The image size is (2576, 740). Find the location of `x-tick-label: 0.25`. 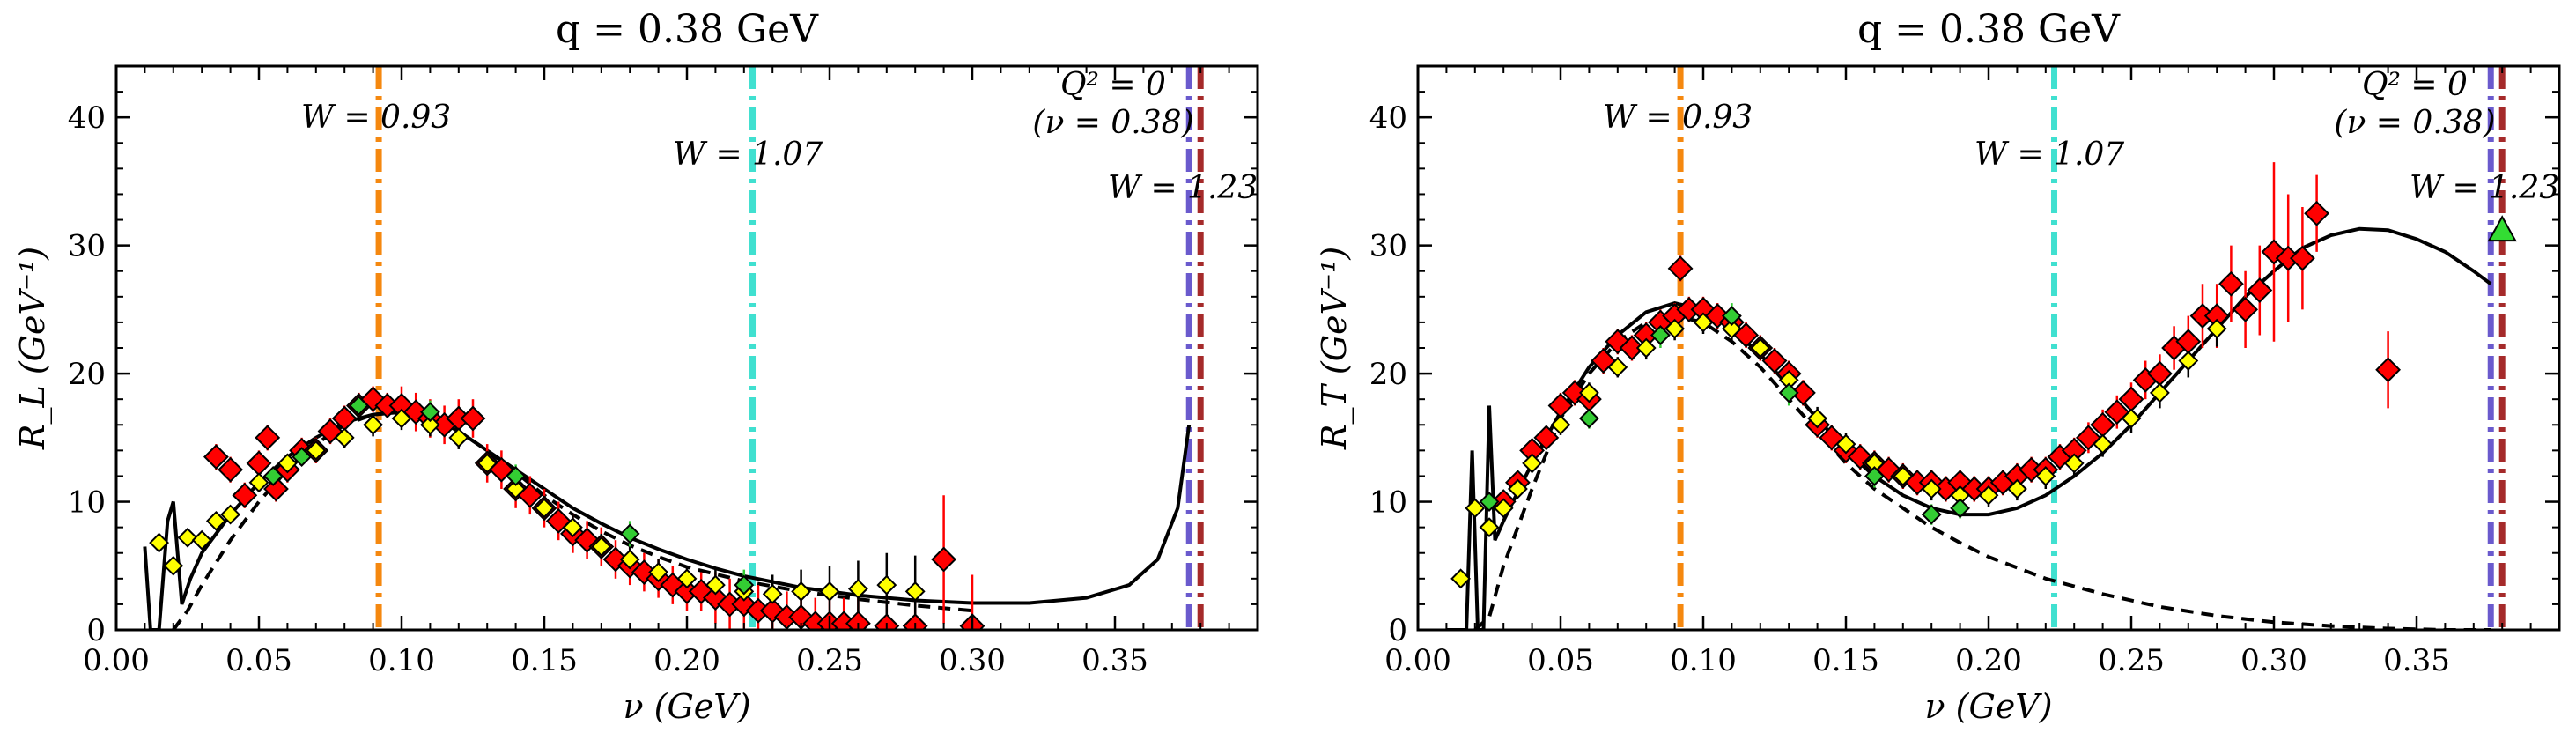

x-tick-label: 0.25 is located at coordinates (2131, 660).